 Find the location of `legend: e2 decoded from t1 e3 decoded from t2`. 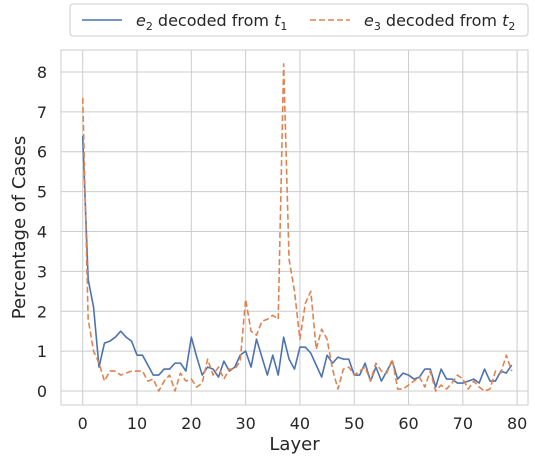

legend: e2 decoded from t1 e3 decoded from t2 is located at coordinates (299, 20).